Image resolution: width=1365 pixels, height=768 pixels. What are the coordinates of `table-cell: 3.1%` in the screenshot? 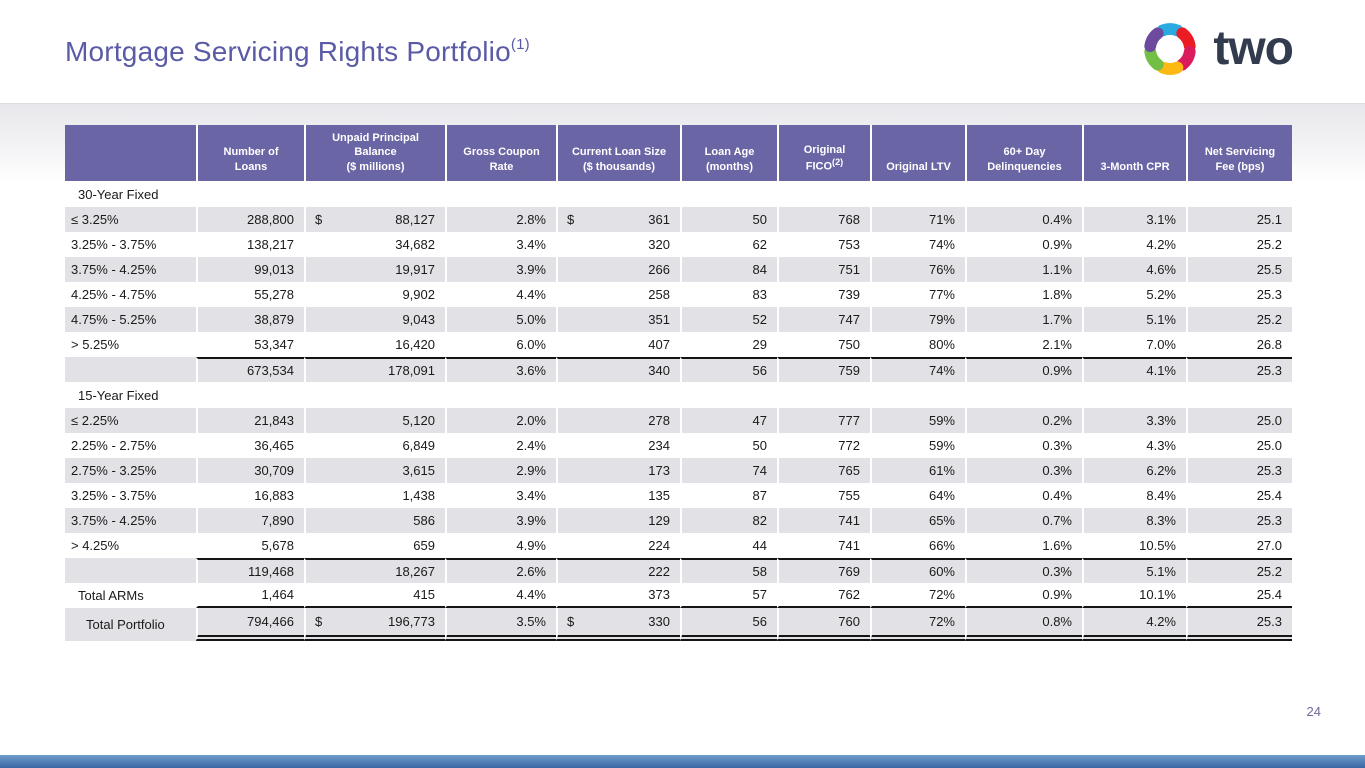 It's located at (1134, 219).